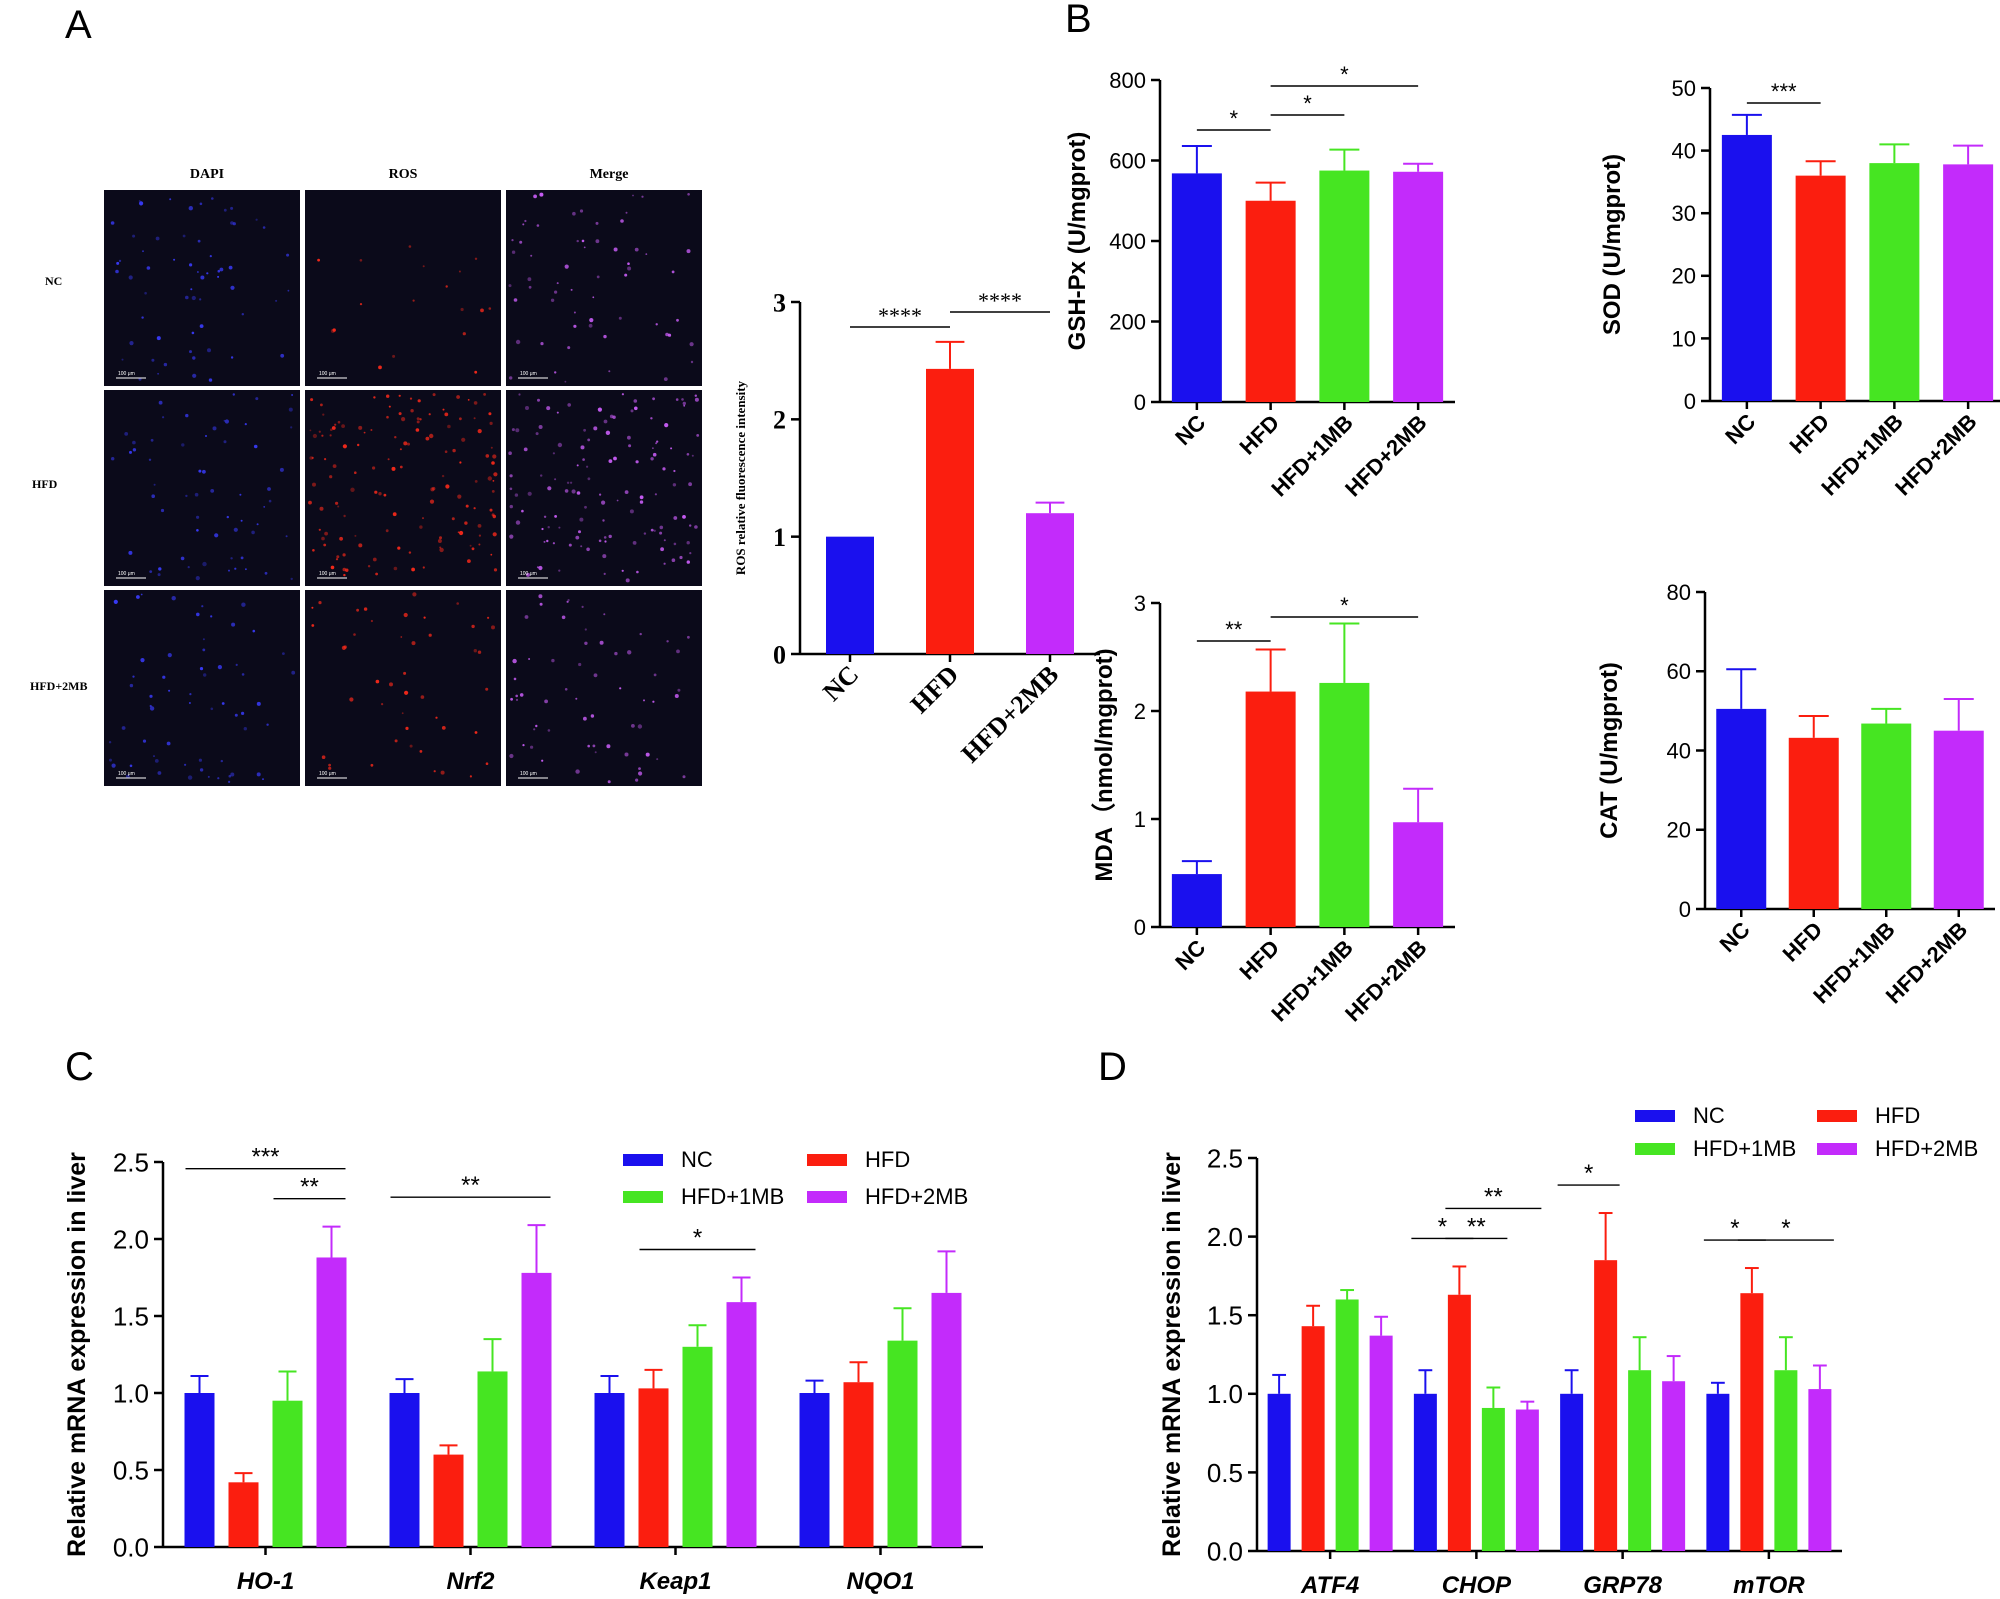  Describe the element at coordinates (1140, 603) in the screenshot. I see `y-tick-label: 3` at that location.